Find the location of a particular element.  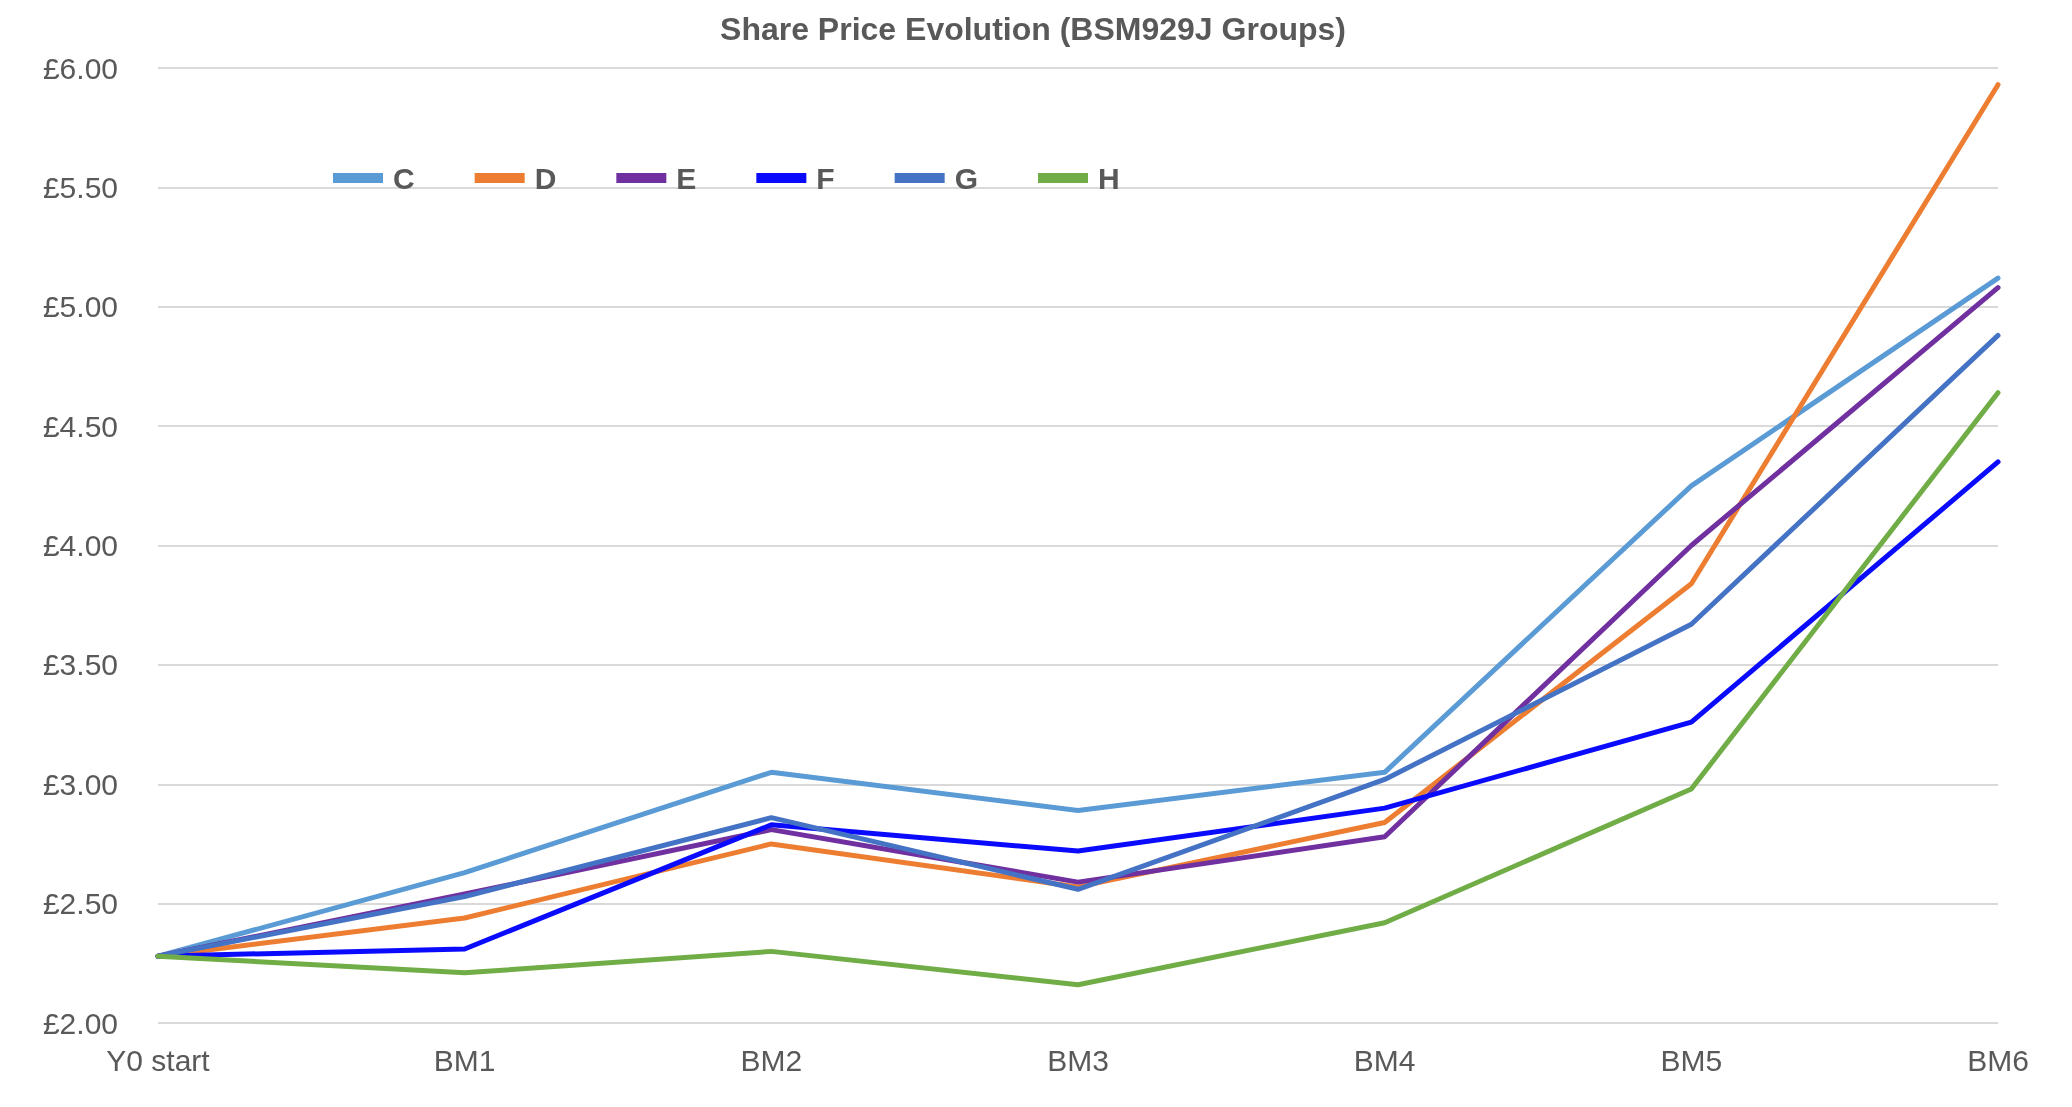

x-tick-label: BM5 is located at coordinates (1691, 1060).